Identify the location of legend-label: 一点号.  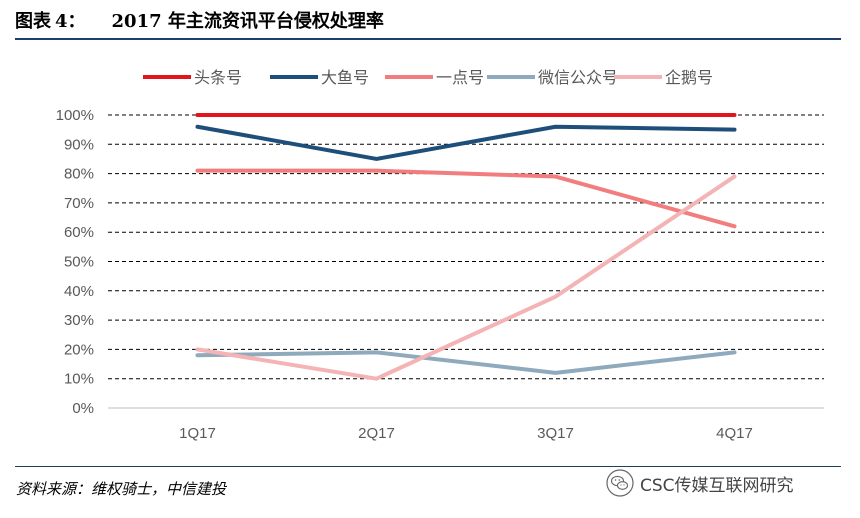
(460, 78).